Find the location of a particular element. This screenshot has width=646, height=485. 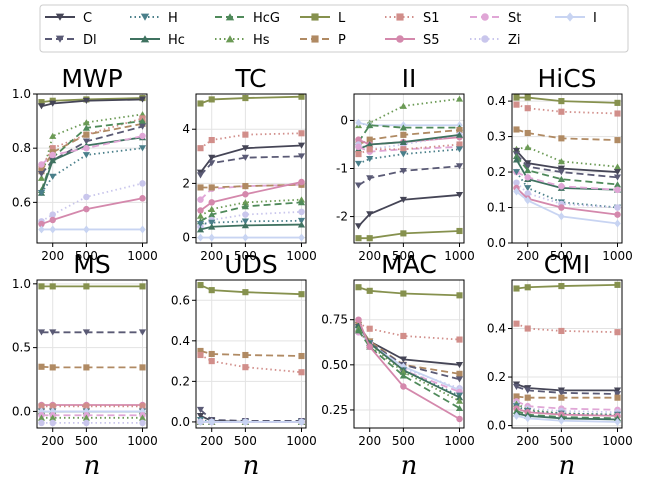

panel-title: II is located at coordinates (409, 78).